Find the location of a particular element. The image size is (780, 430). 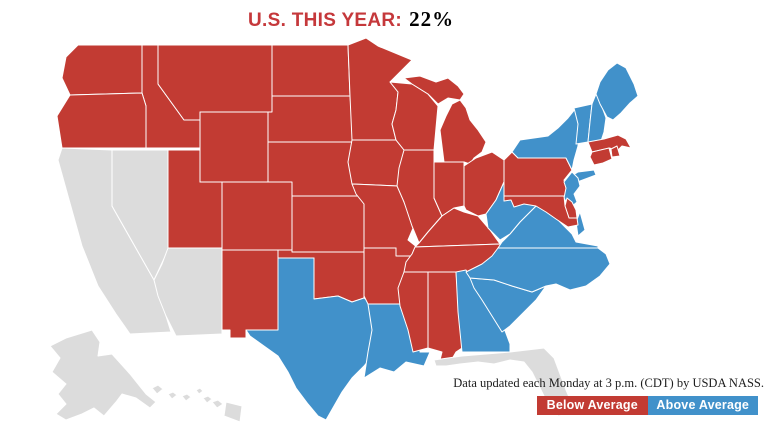

state-CO is located at coordinates (257, 216).